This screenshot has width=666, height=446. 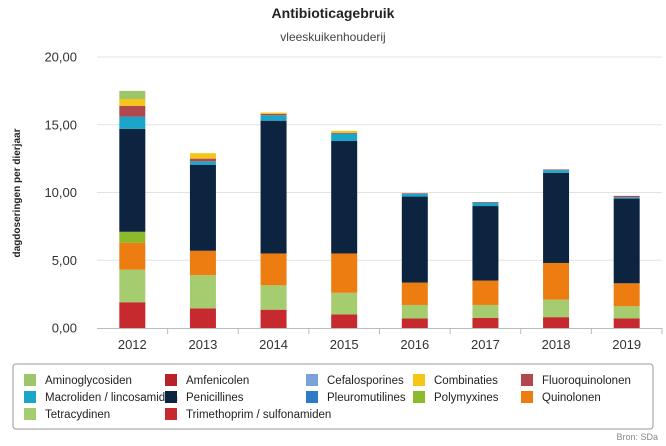 I want to click on x-tick-label: 2012, so click(x=132, y=344).